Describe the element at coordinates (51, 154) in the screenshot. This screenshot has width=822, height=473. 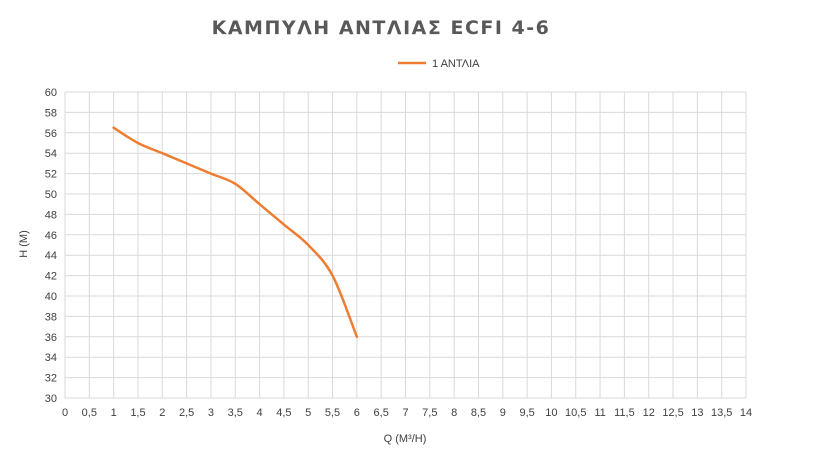
I see `y-tick-label: 54` at that location.